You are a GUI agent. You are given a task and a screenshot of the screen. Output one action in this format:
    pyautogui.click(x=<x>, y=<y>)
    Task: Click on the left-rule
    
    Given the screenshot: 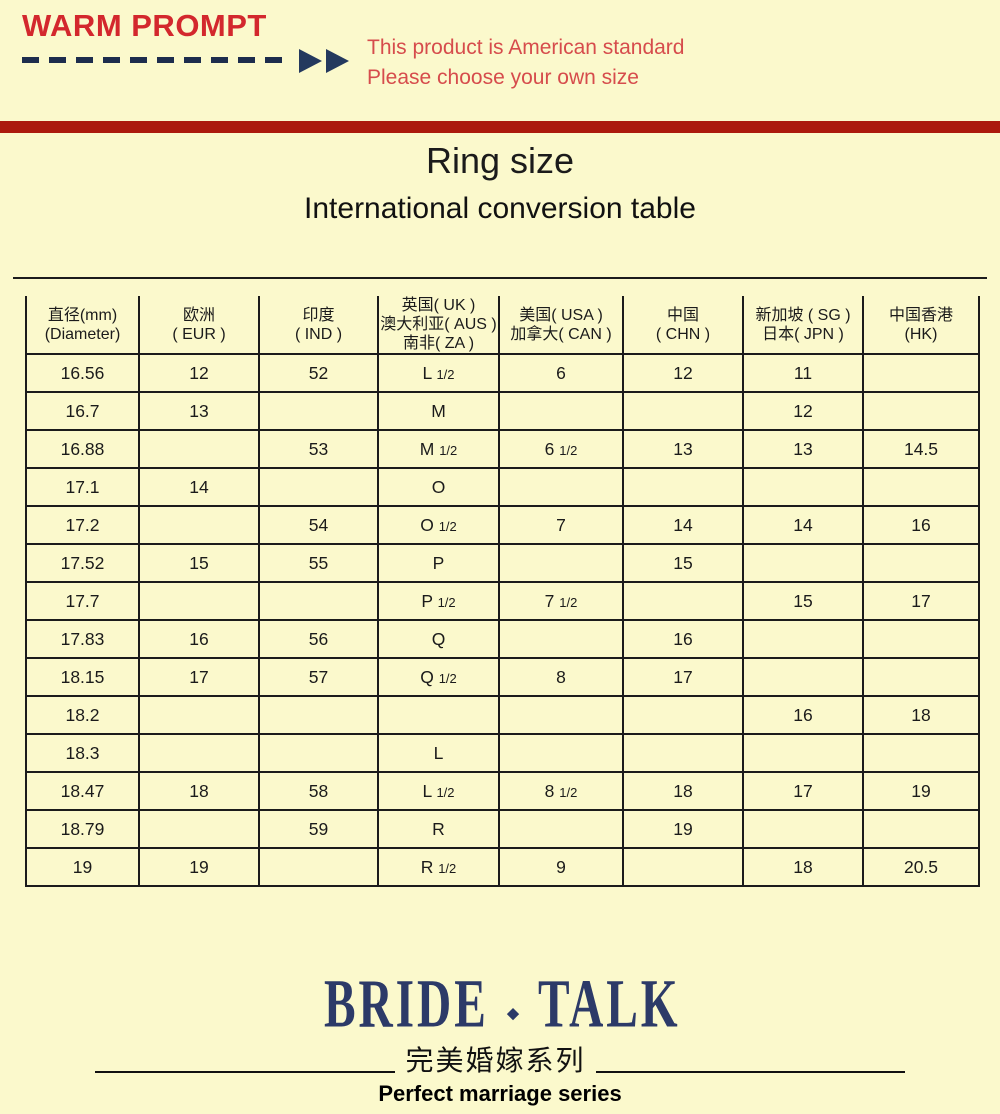 What is the action you would take?
    pyautogui.click(x=245, y=1072)
    